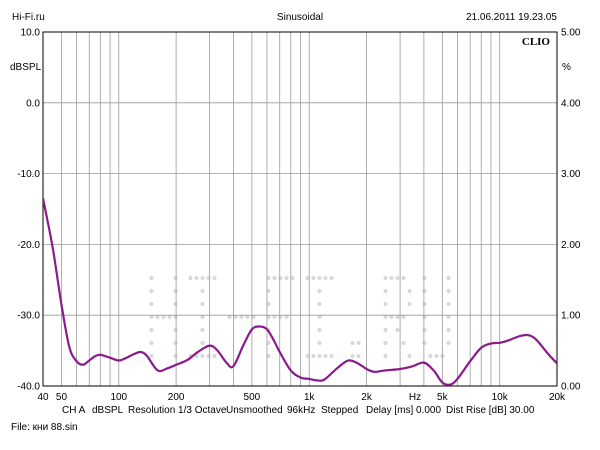 The height and width of the screenshot is (450, 600). I want to click on x-tick-label: 500, so click(252, 397).